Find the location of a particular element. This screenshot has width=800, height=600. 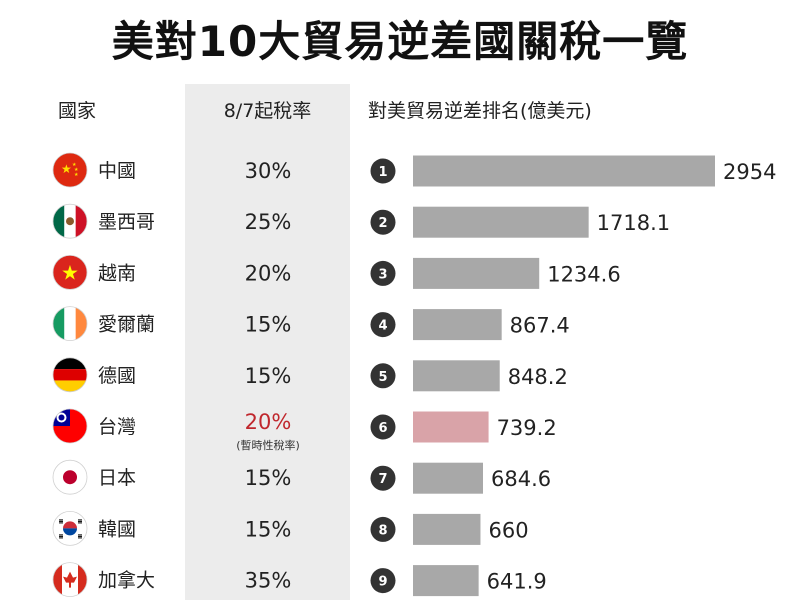

taiwan-flag-icon is located at coordinates (70, 426).